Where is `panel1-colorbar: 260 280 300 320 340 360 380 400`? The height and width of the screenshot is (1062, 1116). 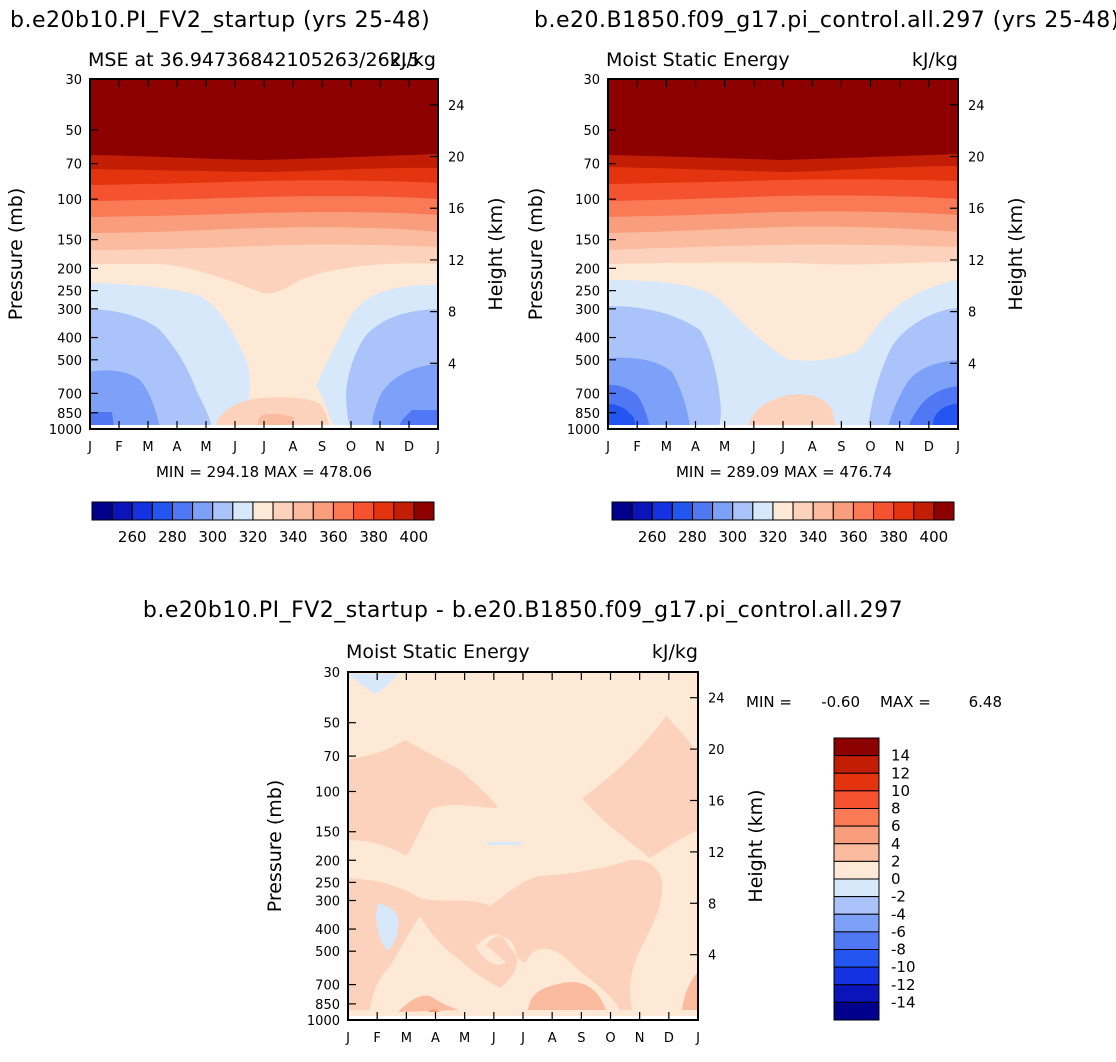 panel1-colorbar: 260 280 300 320 340 360 380 400 is located at coordinates (263, 523).